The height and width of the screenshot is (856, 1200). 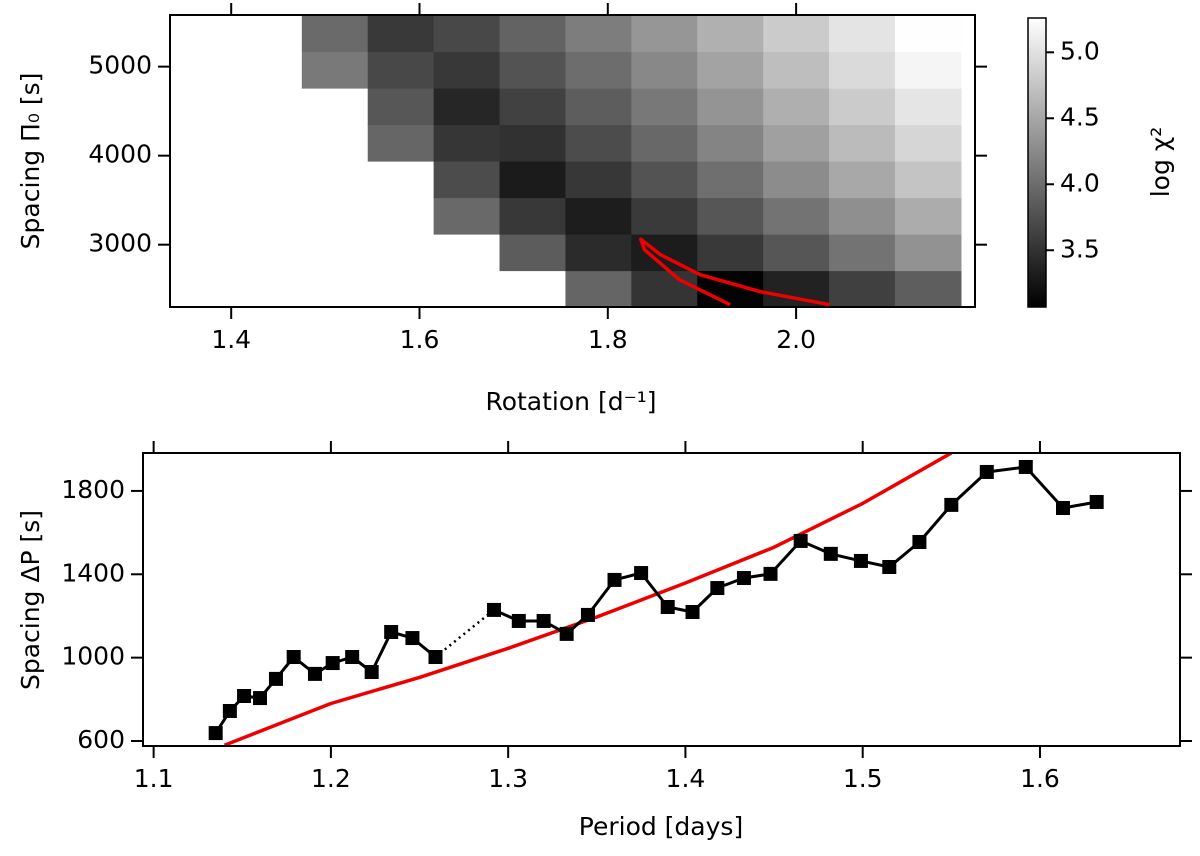 What do you see at coordinates (120, 65) in the screenshot?
I see `y-tick-label: 5000` at bounding box center [120, 65].